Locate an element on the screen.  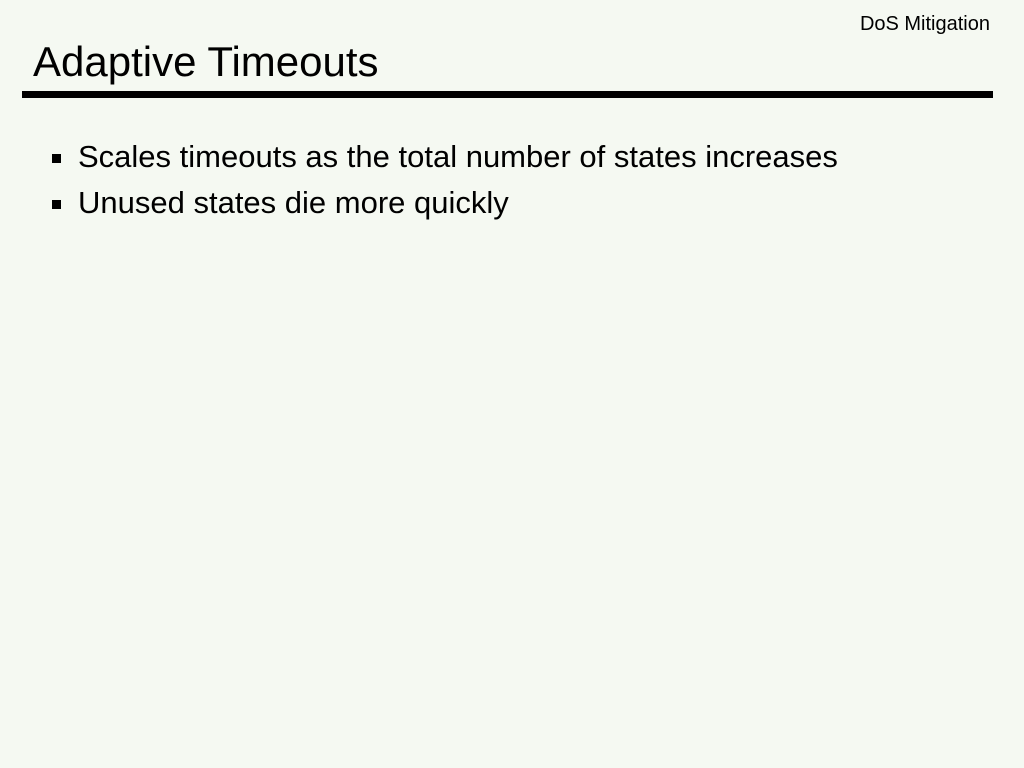
bullet-text: Unused states die more quickly is located at coordinates (293, 202).